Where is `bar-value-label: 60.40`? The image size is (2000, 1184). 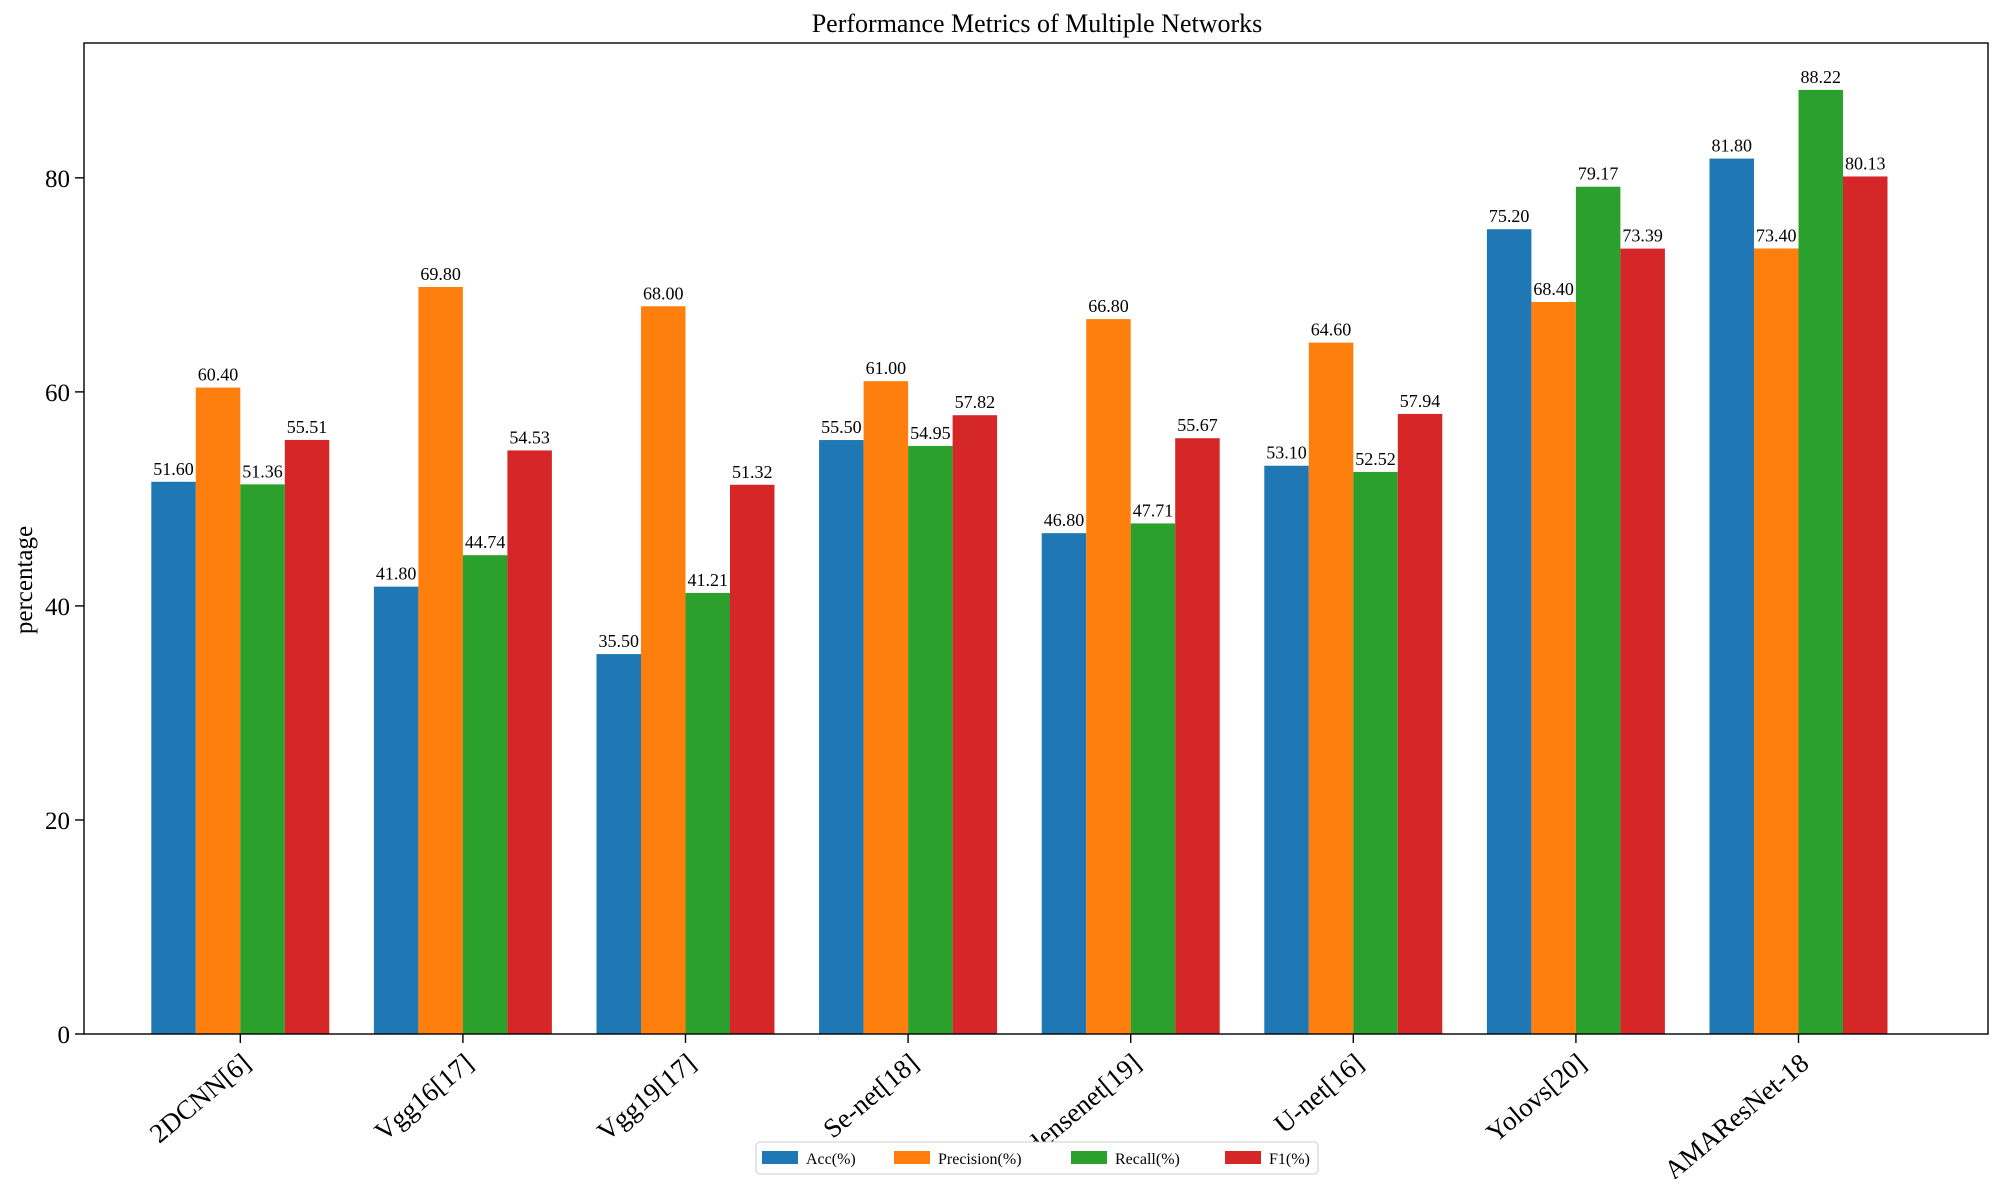 bar-value-label: 60.40 is located at coordinates (218, 375).